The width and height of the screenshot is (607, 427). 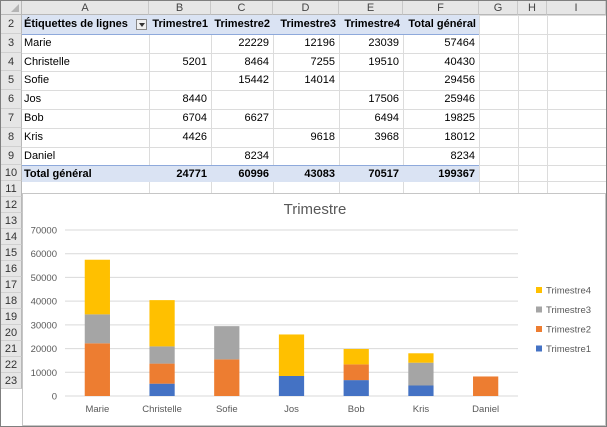 What do you see at coordinates (34, 118) in the screenshot?
I see `pivot-row-label: Bob` at bounding box center [34, 118].